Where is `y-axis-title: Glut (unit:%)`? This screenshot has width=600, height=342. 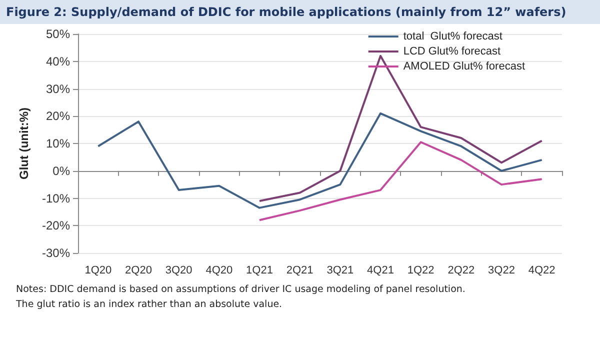 y-axis-title: Glut (unit:%) is located at coordinates (24, 144).